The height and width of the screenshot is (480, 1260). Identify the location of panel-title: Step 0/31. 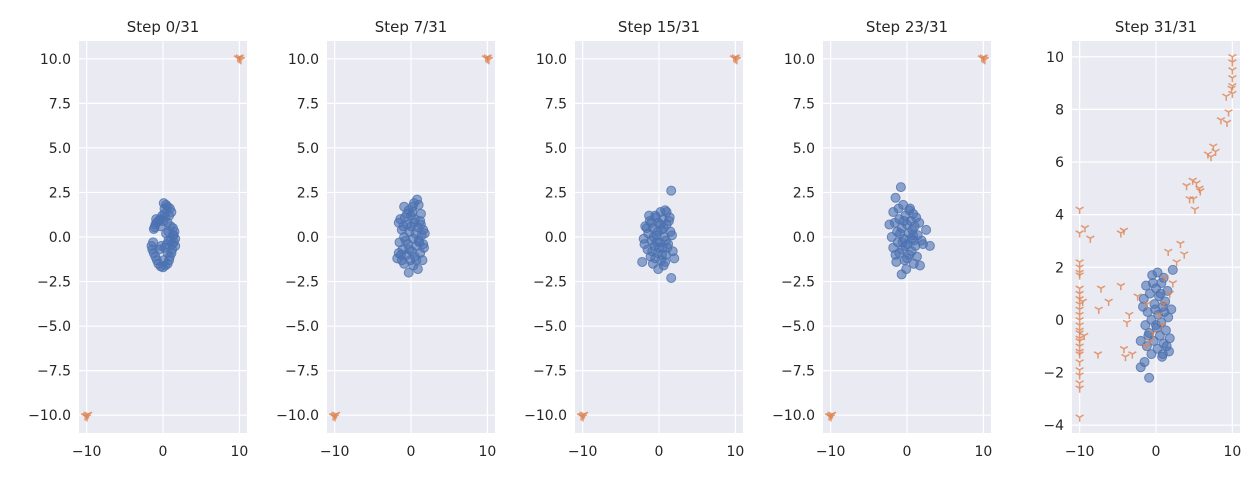
(163, 27).